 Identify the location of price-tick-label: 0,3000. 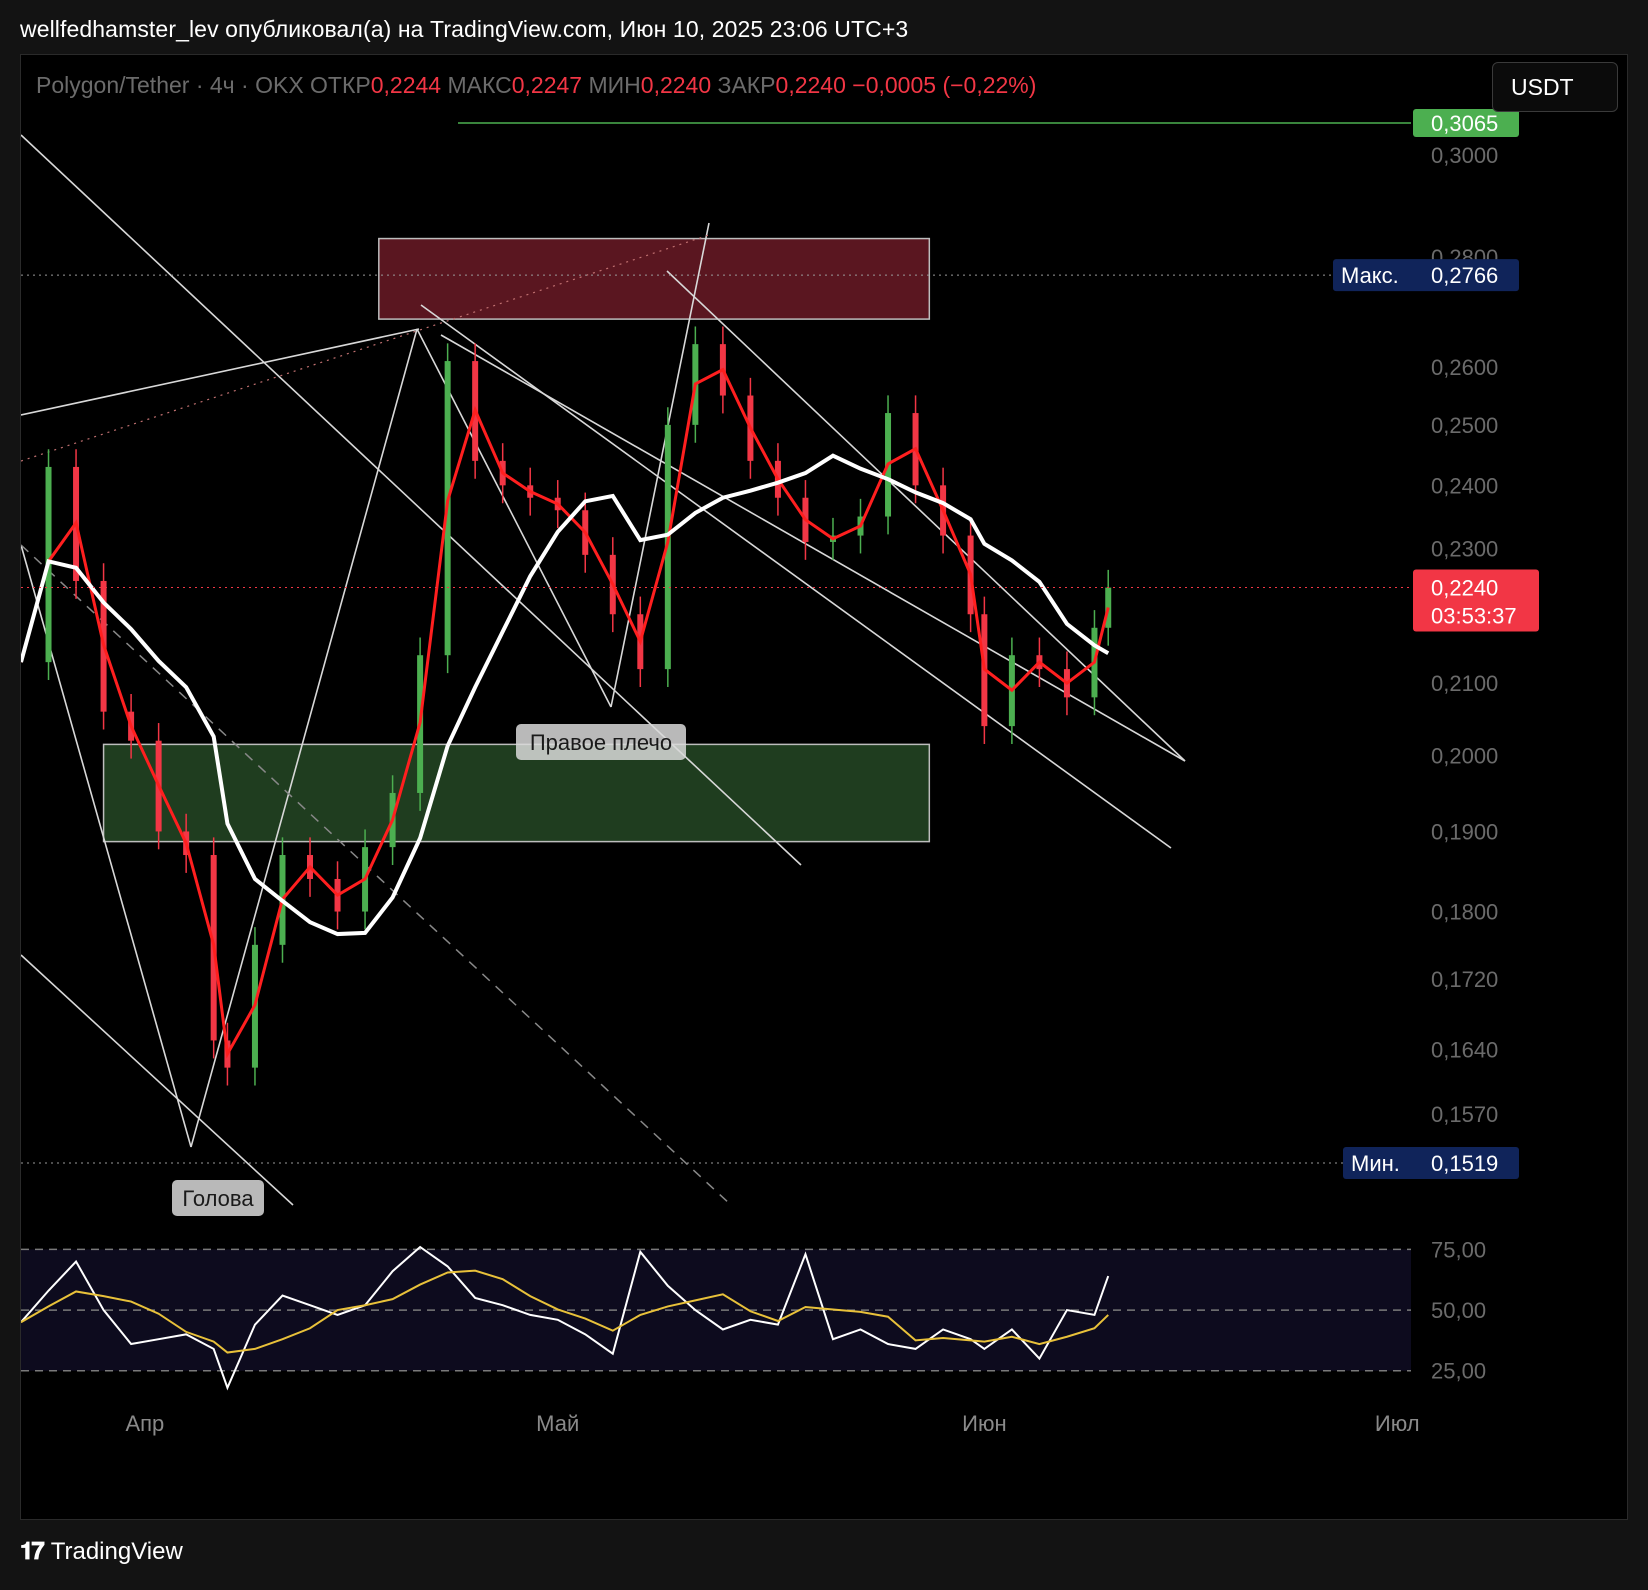
(1464, 155).